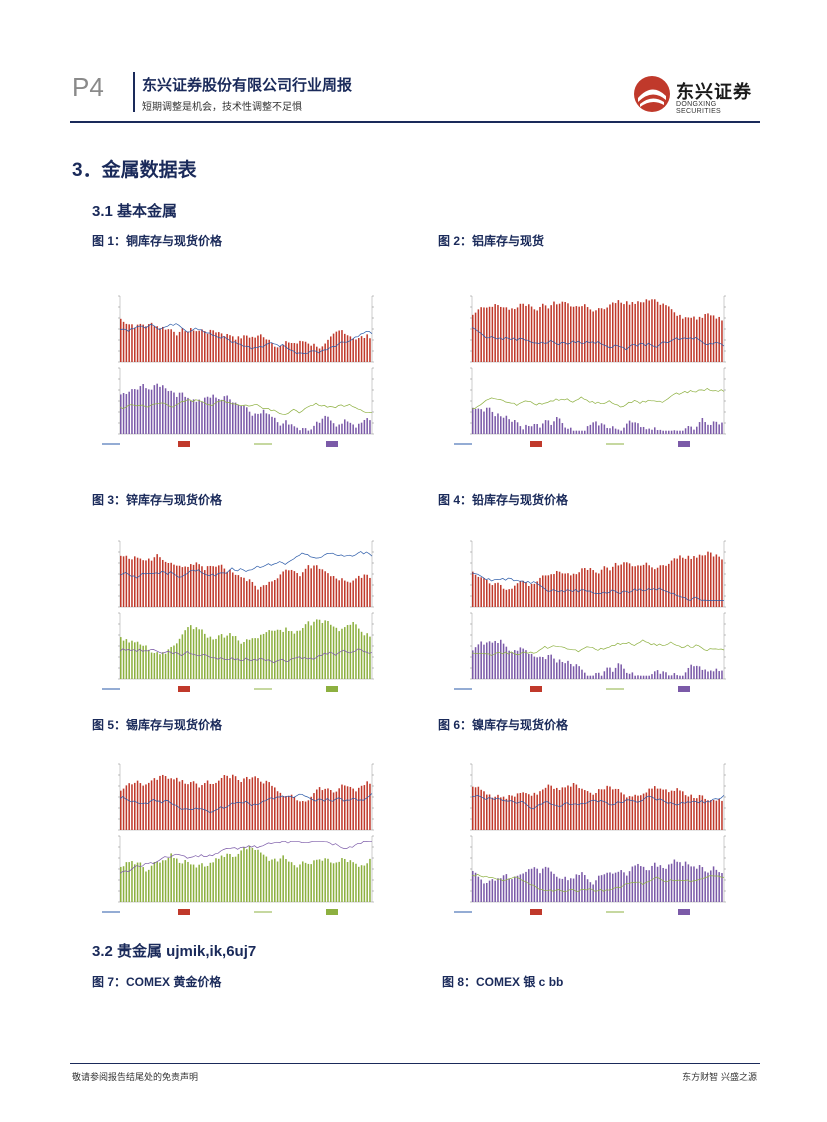 The width and height of the screenshot is (827, 1122). What do you see at coordinates (590, 616) in the screenshot?
I see `chart-svg` at bounding box center [590, 616].